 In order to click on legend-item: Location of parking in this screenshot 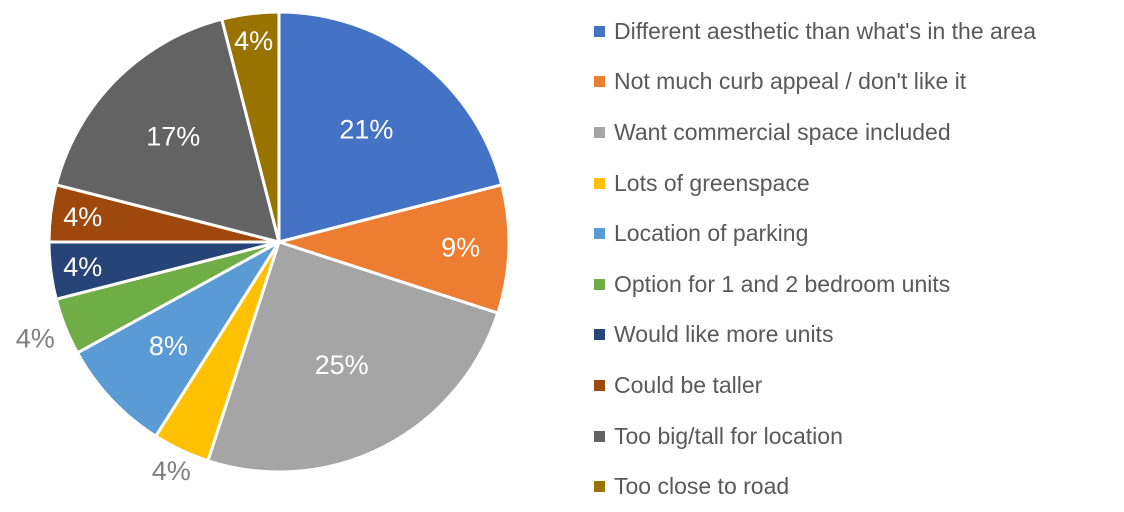, I will do `click(815, 233)`.